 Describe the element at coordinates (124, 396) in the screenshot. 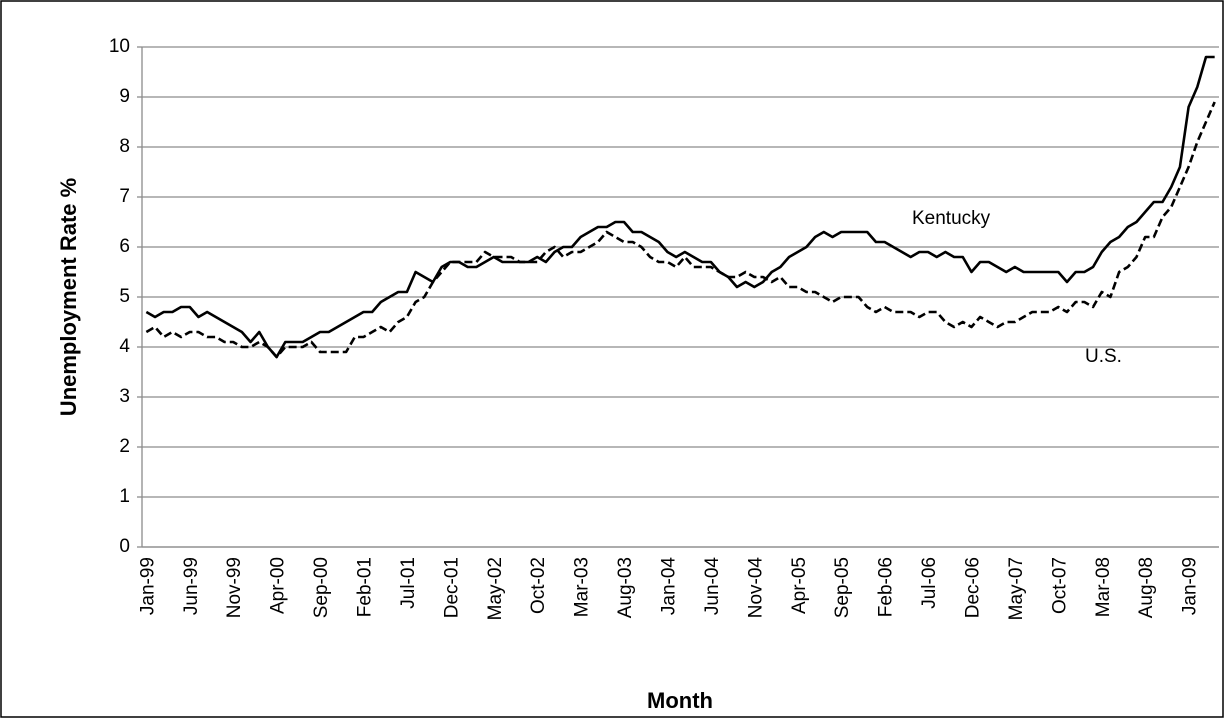

I see `y-tick-label: 3` at that location.